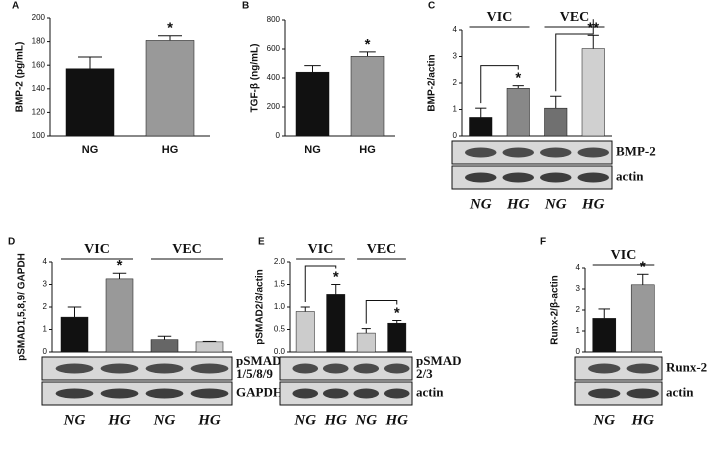 The height and width of the screenshot is (462, 709). I want to click on y-tick-label: 140, so click(39, 88).